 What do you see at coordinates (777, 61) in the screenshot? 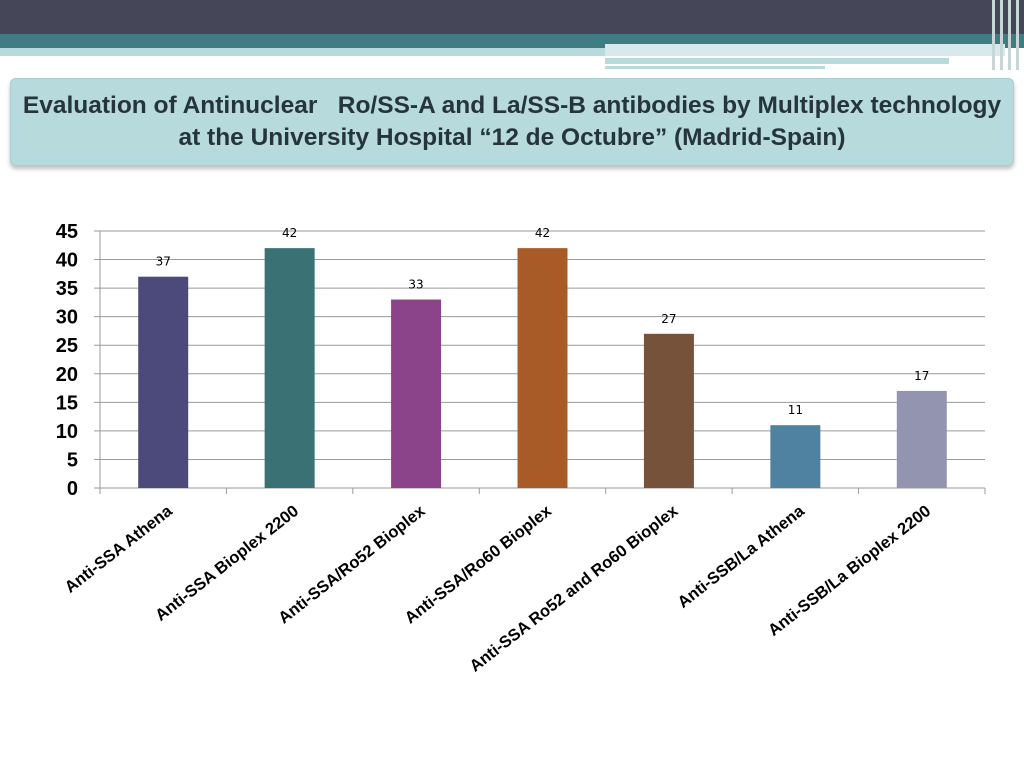
I see `header-accent-line` at bounding box center [777, 61].